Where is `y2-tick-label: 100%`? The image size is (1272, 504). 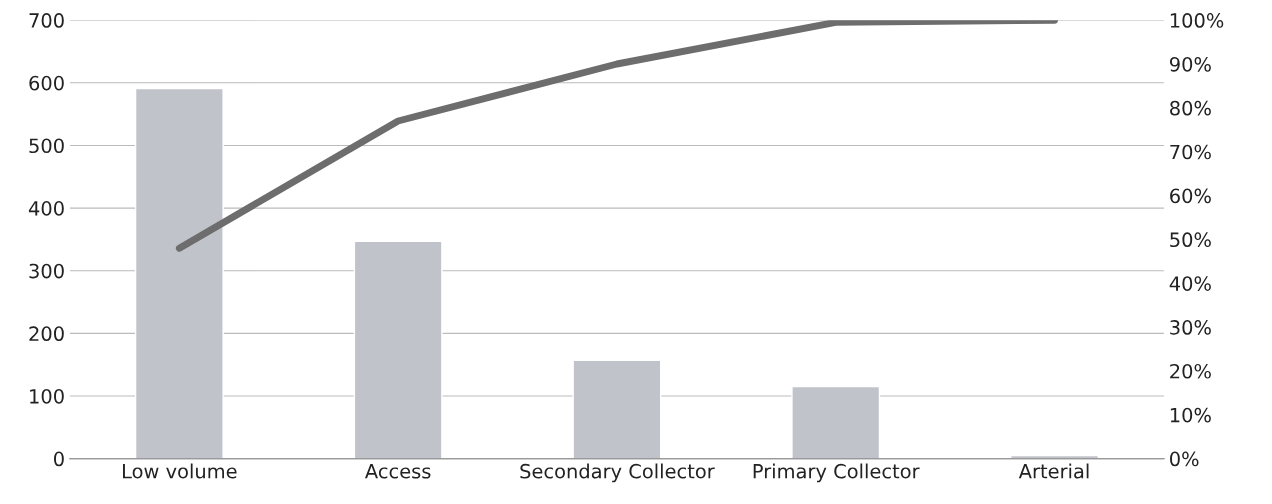
y2-tick-label: 100% is located at coordinates (1197, 20).